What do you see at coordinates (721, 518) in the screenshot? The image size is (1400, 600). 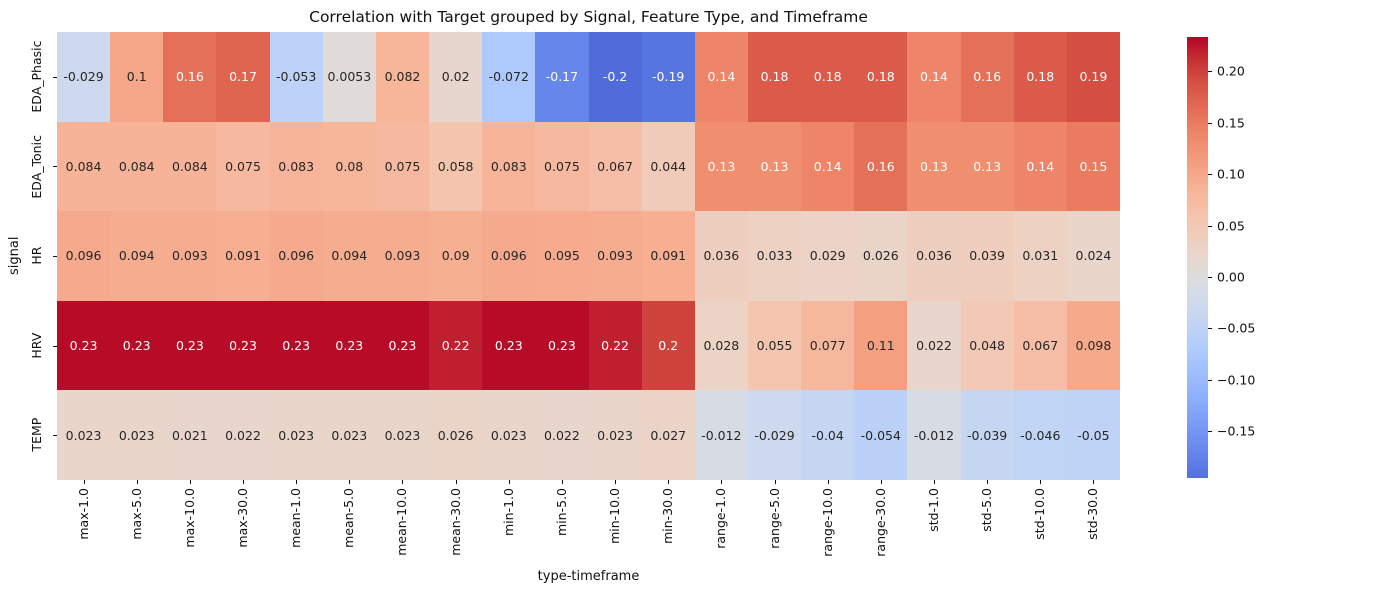 I see `x-tick-label: range-1.0` at bounding box center [721, 518].